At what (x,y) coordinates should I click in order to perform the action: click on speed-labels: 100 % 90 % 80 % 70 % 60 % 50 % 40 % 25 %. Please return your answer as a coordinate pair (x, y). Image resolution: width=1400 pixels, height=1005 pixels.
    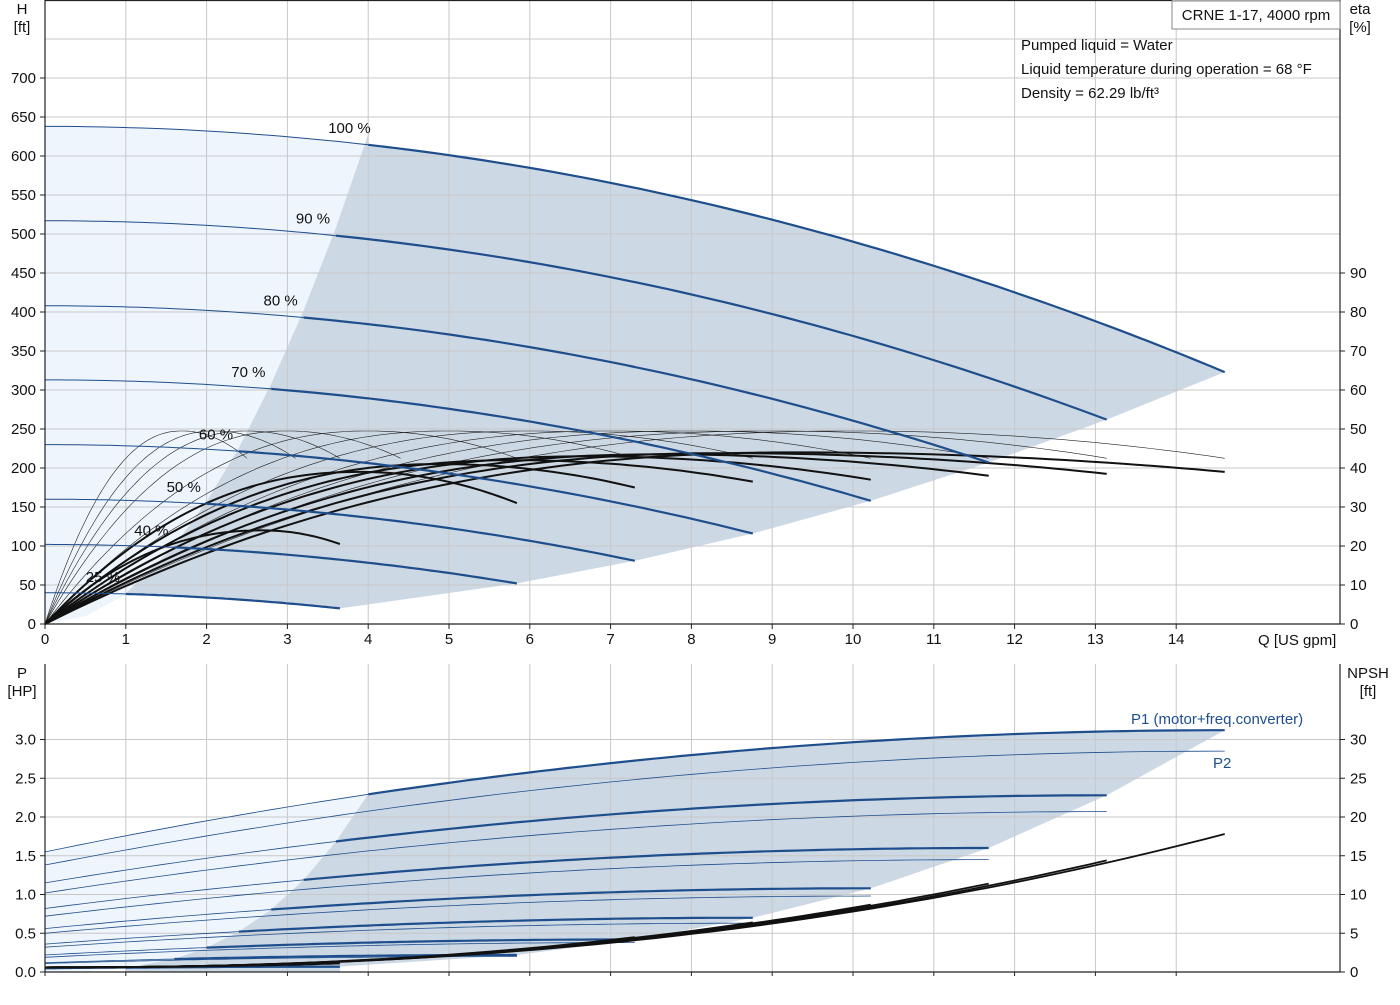
    Looking at the image, I should click on (228, 353).